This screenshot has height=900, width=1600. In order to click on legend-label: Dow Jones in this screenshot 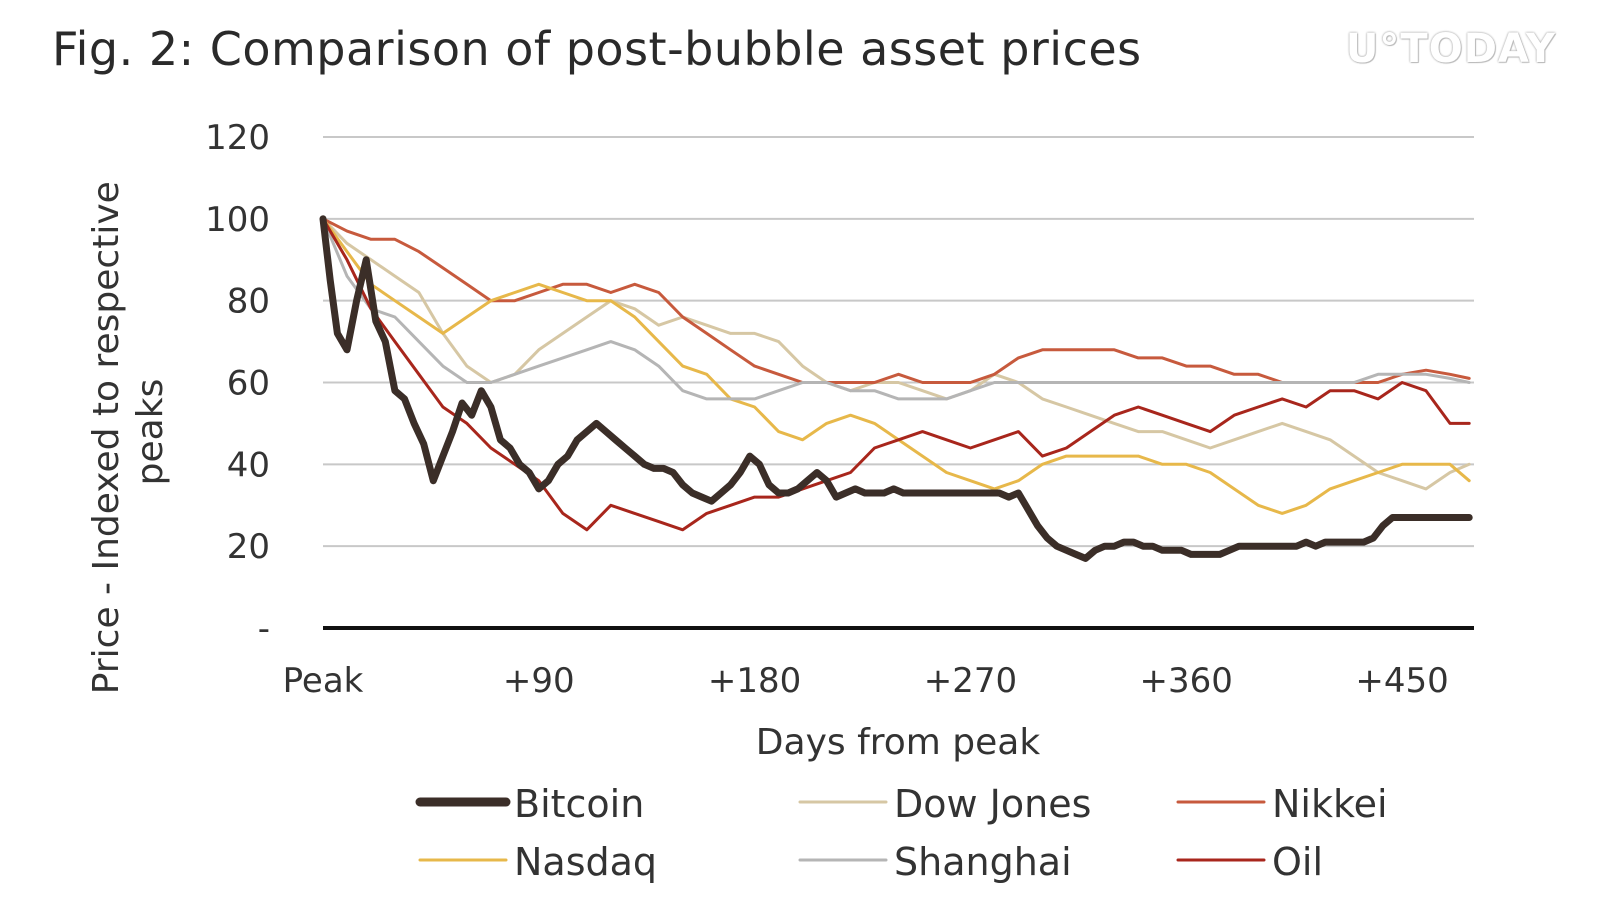, I will do `click(992, 804)`.